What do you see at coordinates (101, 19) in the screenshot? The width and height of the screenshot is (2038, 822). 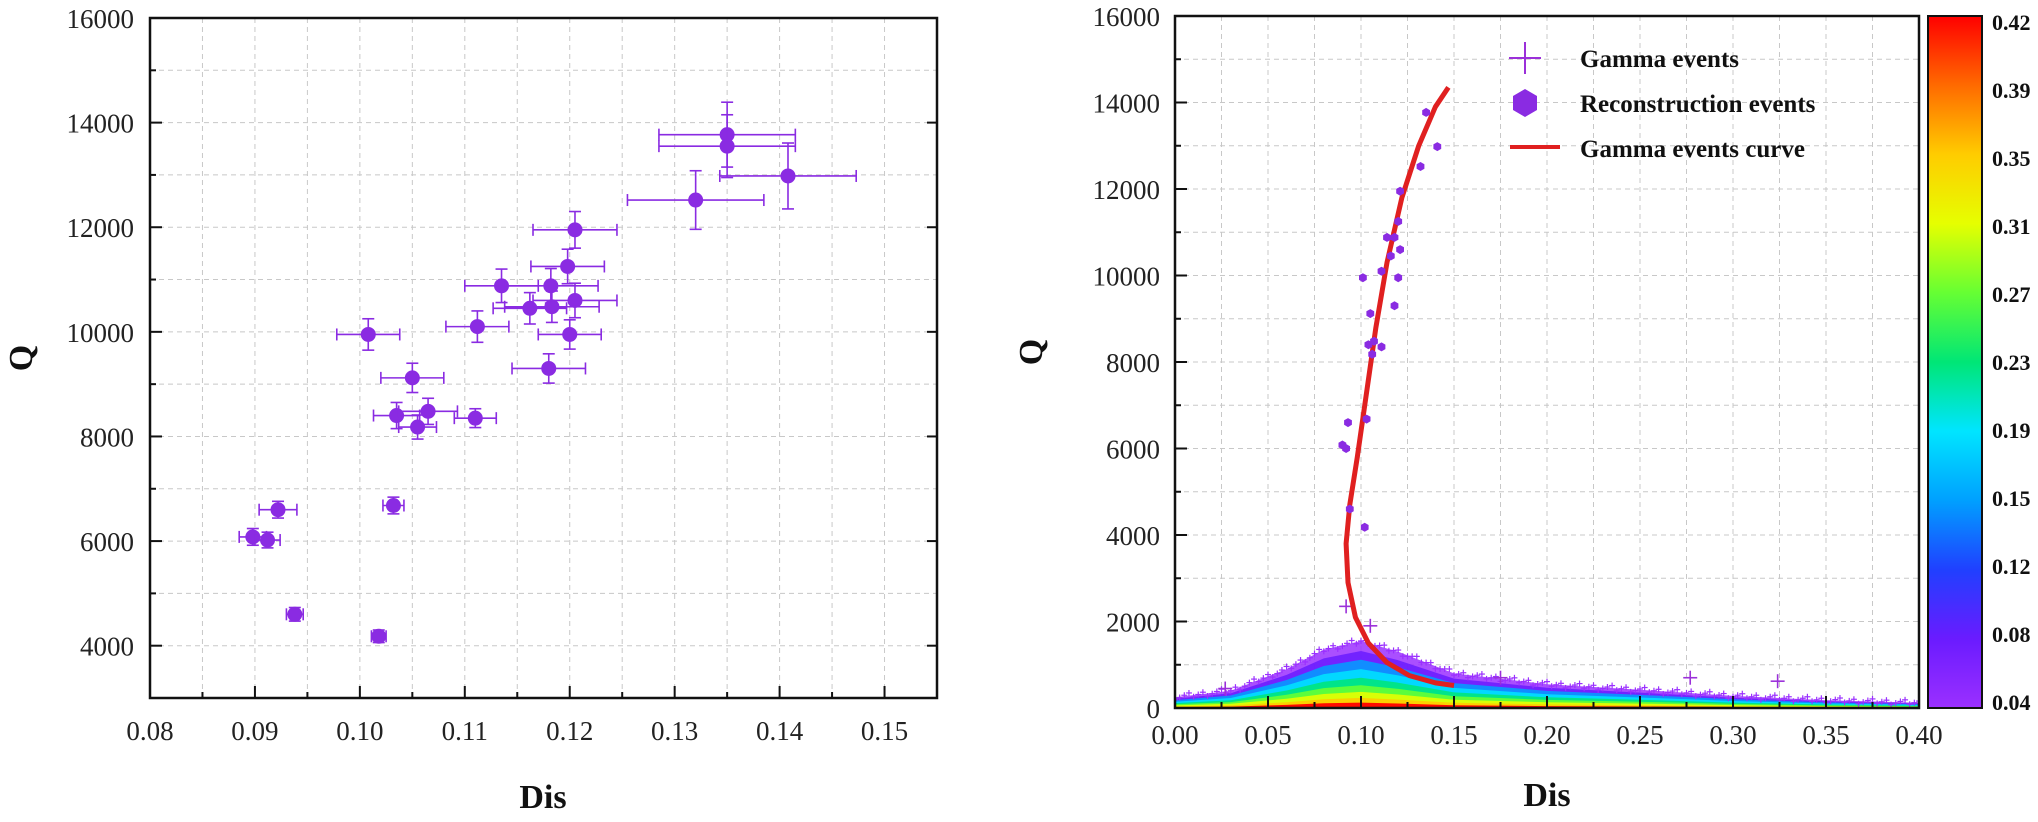 I see `left-y-tick-label: 16000` at bounding box center [101, 19].